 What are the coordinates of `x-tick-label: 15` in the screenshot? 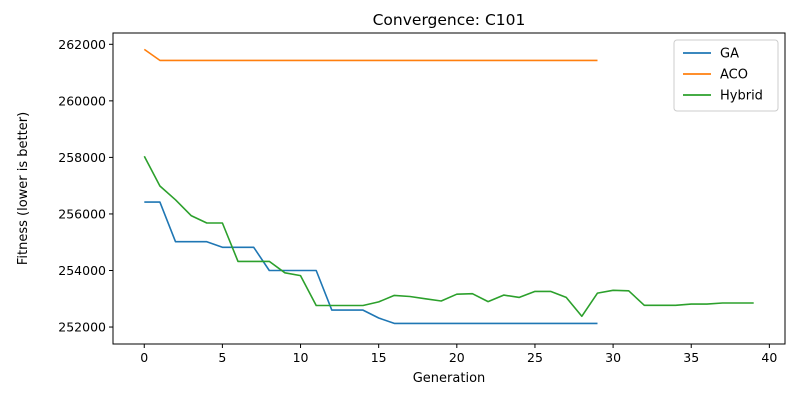 It's located at (379, 357).